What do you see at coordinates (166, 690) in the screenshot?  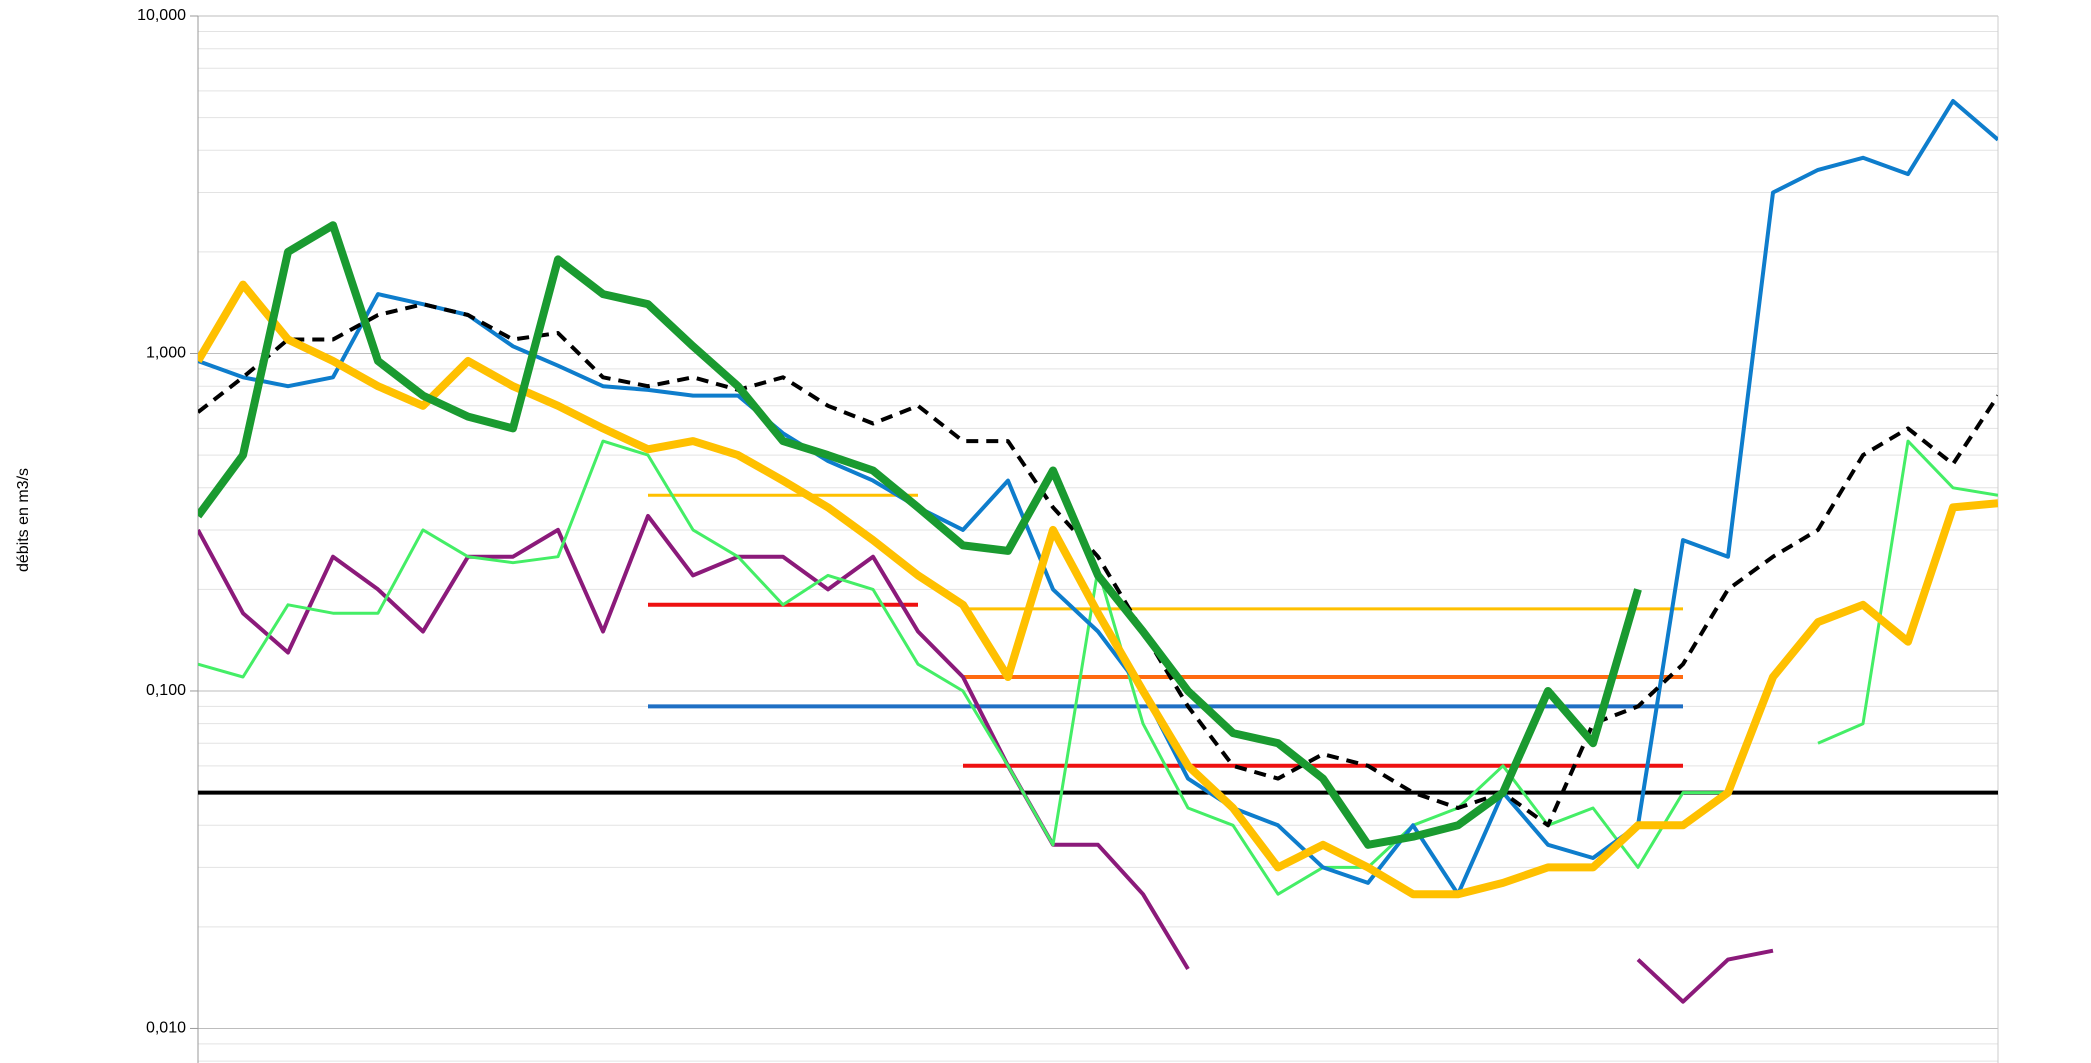 I see `y-tick-label: 0,100` at bounding box center [166, 690].